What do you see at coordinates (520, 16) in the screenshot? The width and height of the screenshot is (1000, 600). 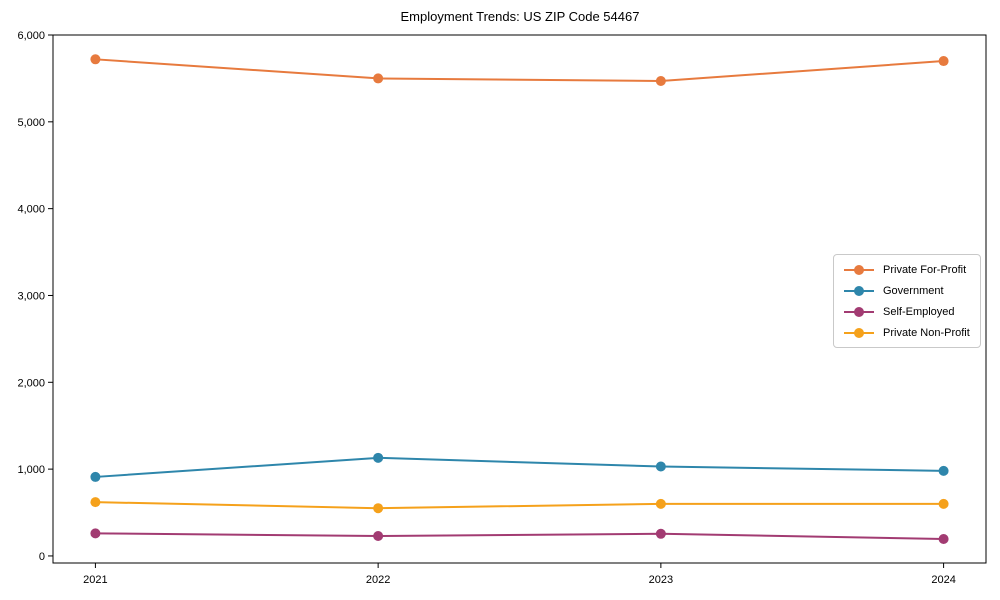 I see `chart-title: Employment Trends: US ZIP Code 54467` at bounding box center [520, 16].